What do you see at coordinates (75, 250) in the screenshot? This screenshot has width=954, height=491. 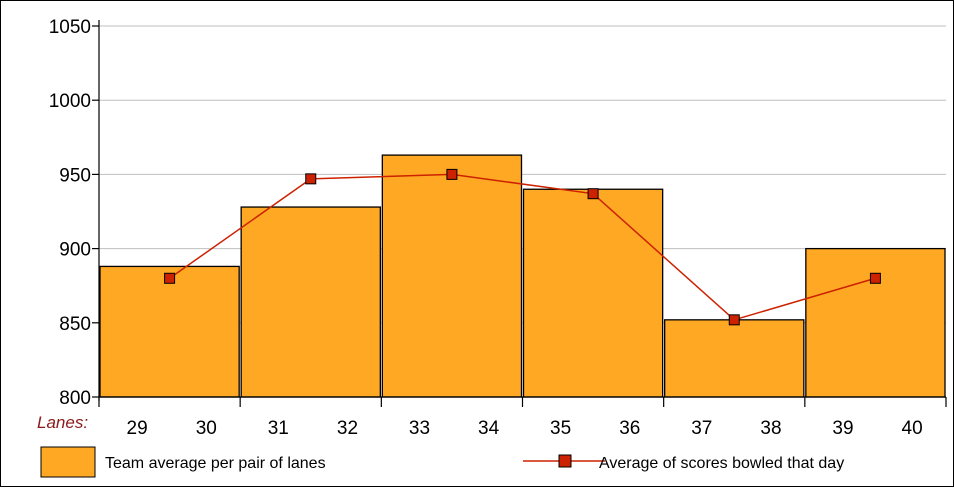 I see `y-tick-label: 900` at bounding box center [75, 250].